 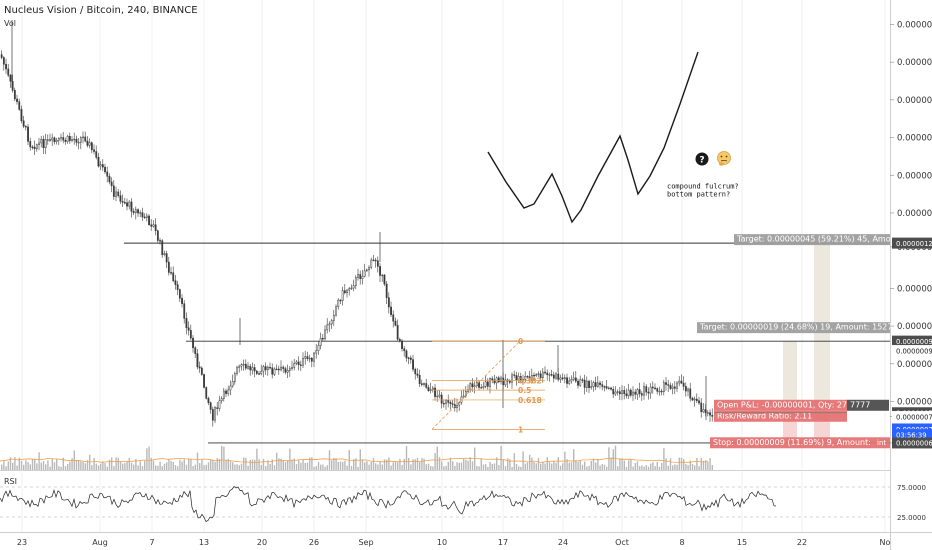 What do you see at coordinates (793, 328) in the screenshot?
I see `target1-box-bg` at bounding box center [793, 328].